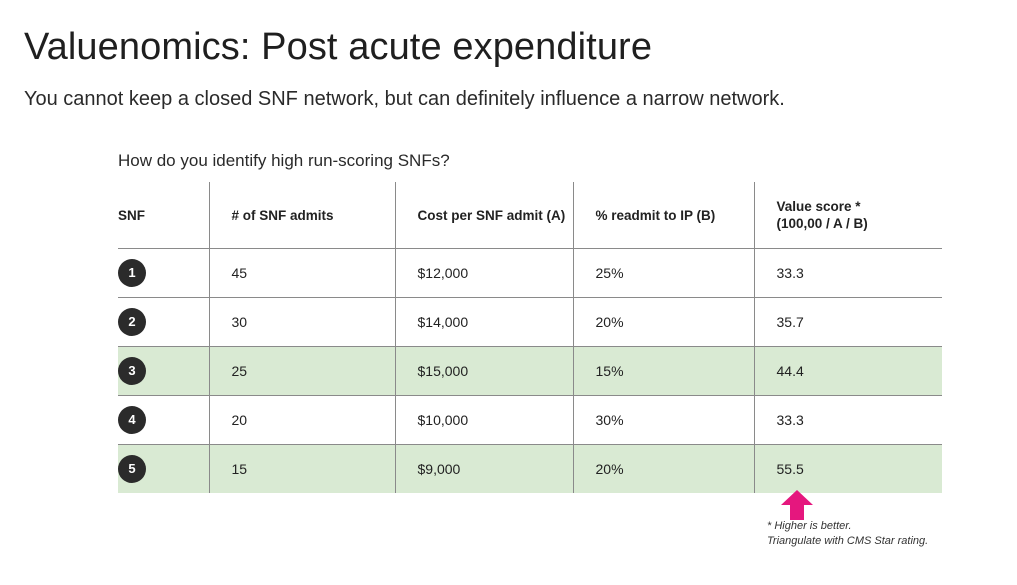 The image size is (1017, 585). Describe the element at coordinates (163, 420) in the screenshot. I see `snf-cell: 4` at that location.